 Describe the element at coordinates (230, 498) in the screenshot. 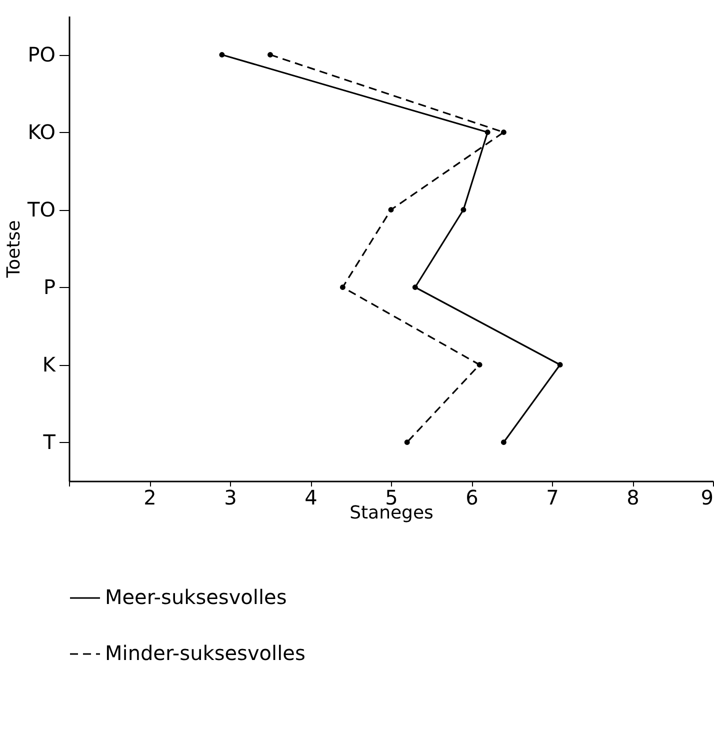

I see `x-tick-label: 3` at that location.